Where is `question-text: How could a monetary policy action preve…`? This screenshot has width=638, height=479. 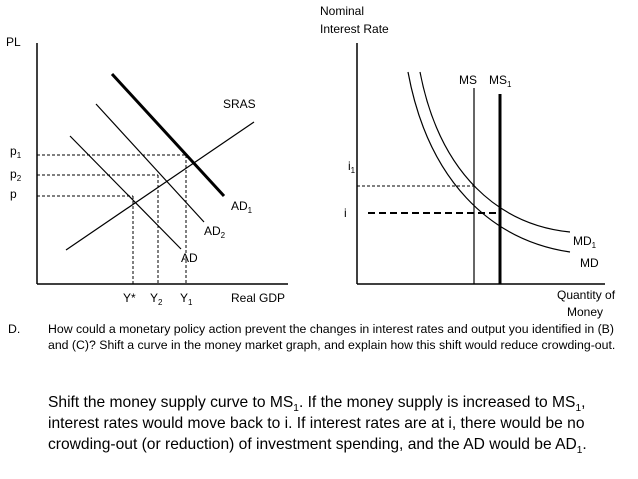 question-text: How could a monetary policy action preve… is located at coordinates (332, 337).